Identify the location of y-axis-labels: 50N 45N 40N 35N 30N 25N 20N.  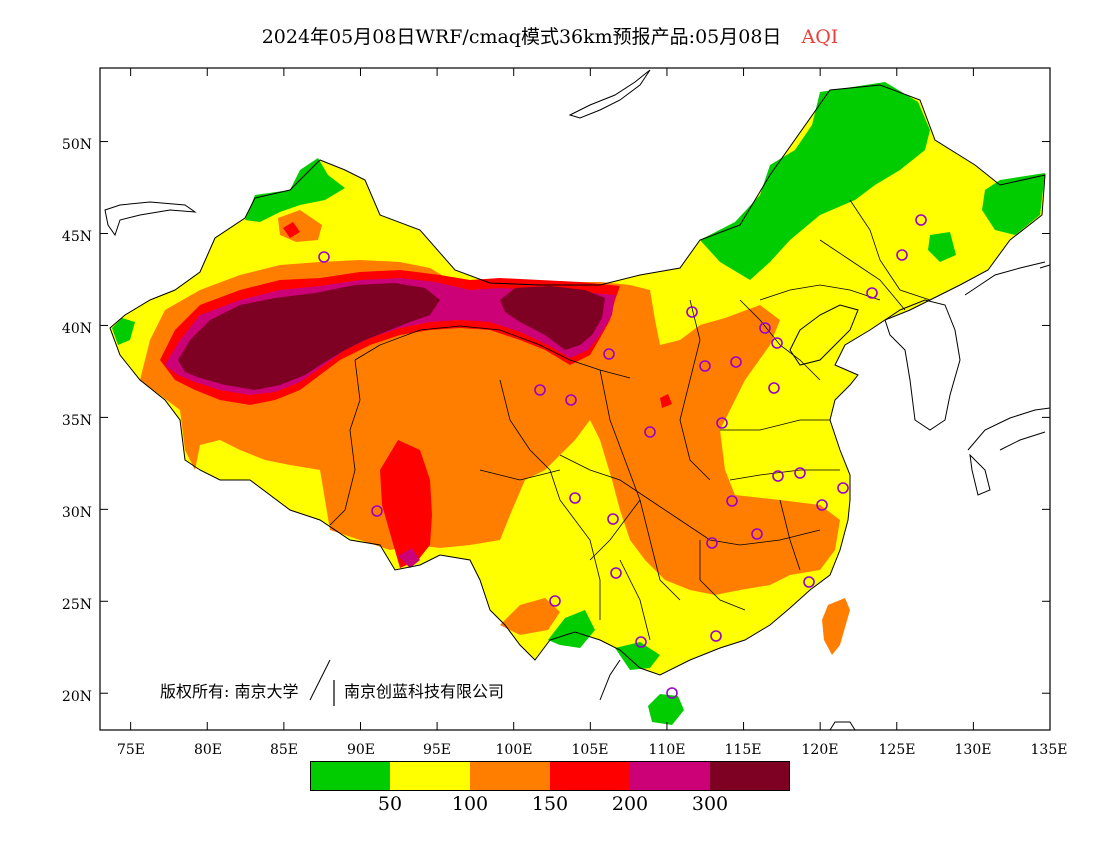
(77, 421).